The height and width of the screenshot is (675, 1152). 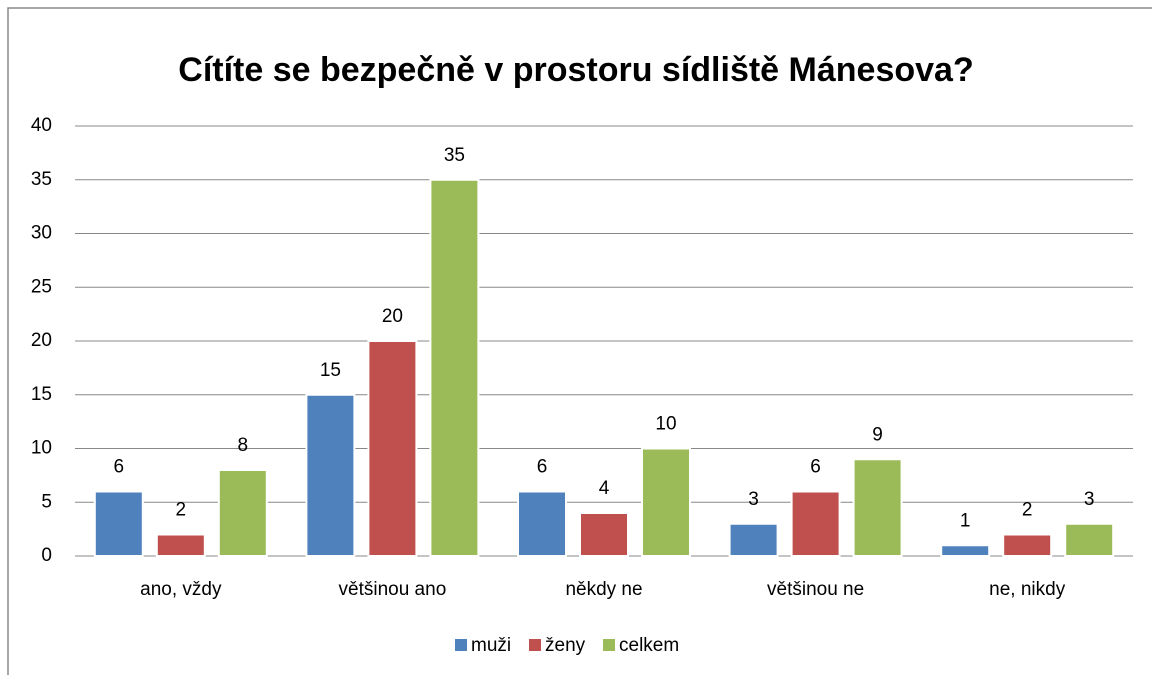 What do you see at coordinates (393, 589) in the screenshot?
I see `x-tick-label: většinou ano` at bounding box center [393, 589].